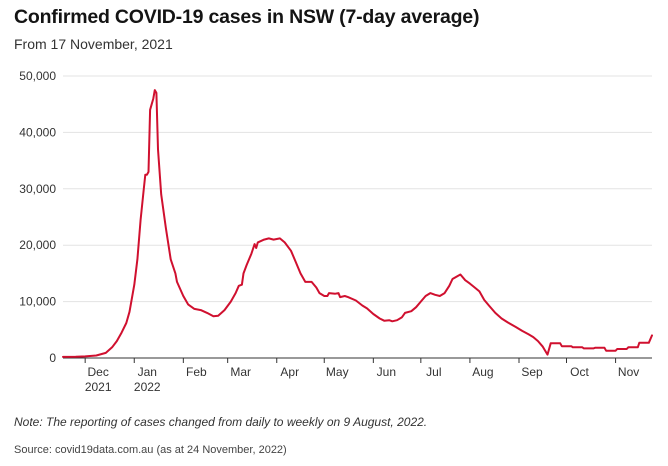  What do you see at coordinates (196, 372) in the screenshot?
I see `x-tick-label: Feb` at bounding box center [196, 372].